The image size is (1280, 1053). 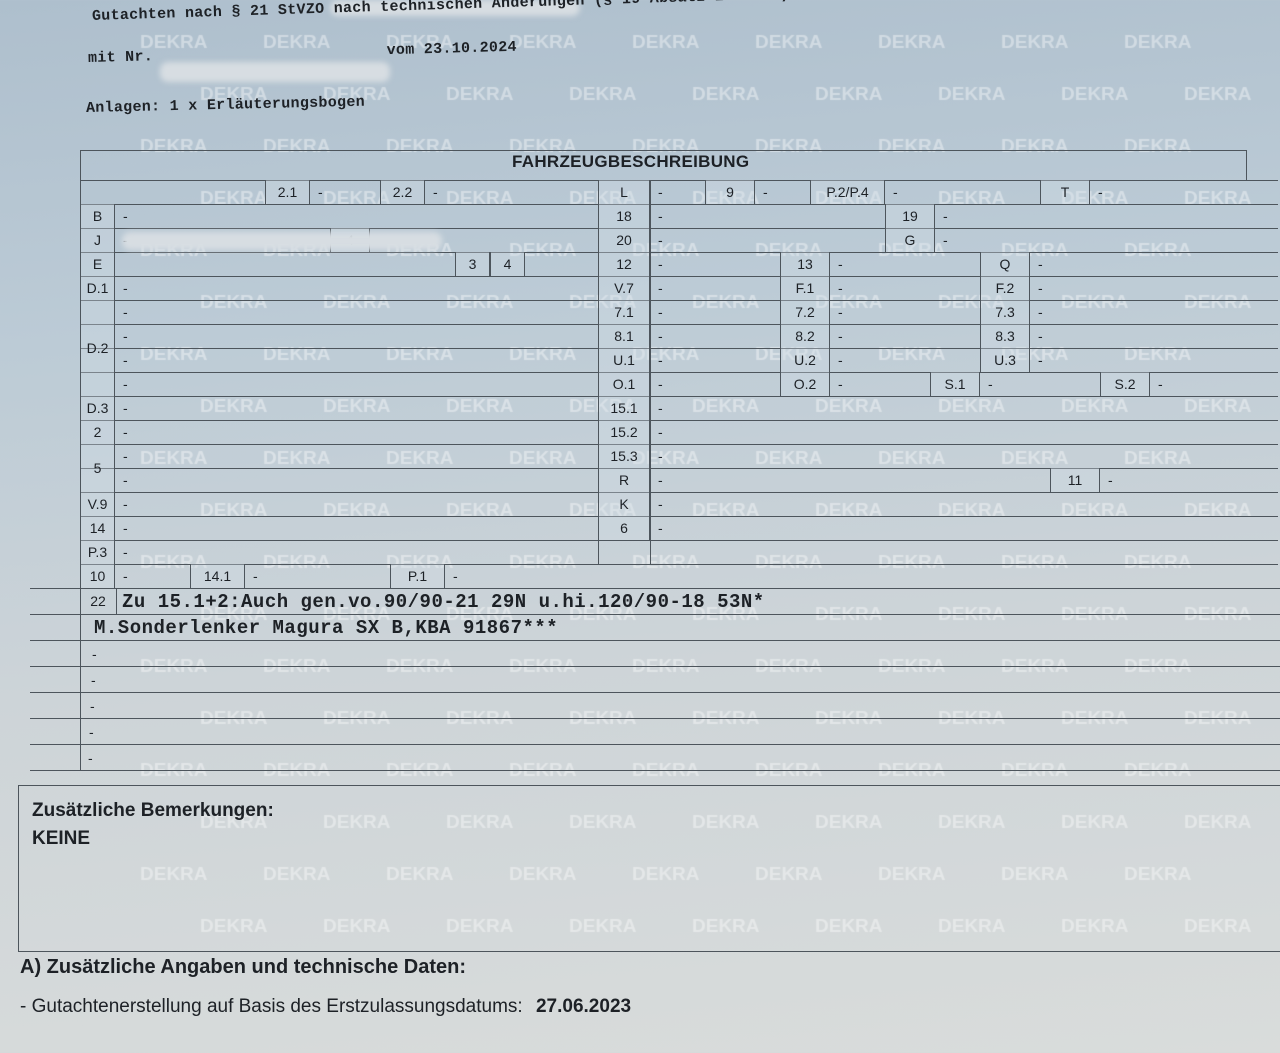 What do you see at coordinates (660, 432) in the screenshot?
I see `field-15-2-value: -` at bounding box center [660, 432].